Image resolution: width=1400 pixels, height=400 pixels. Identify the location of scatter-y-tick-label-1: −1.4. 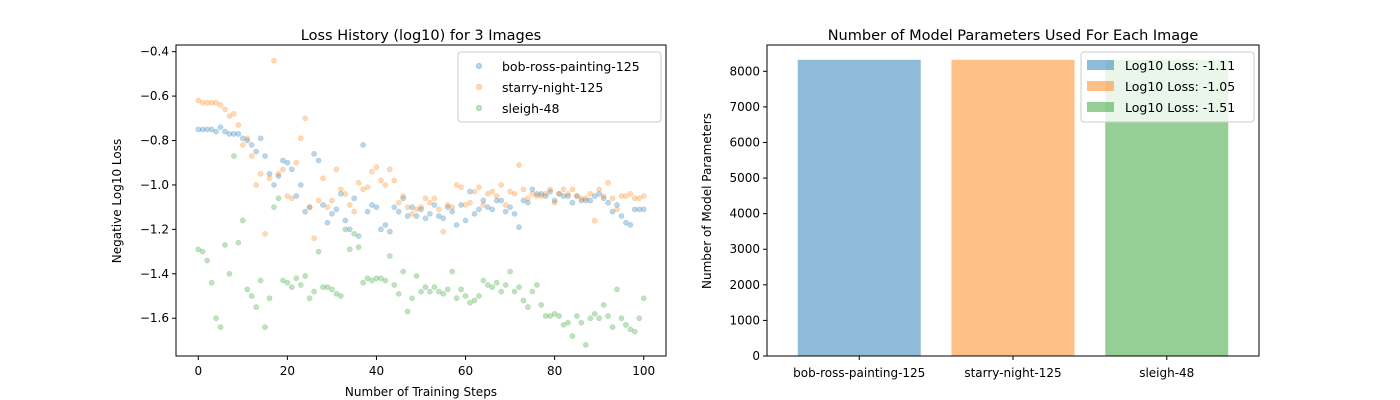
(154, 274).